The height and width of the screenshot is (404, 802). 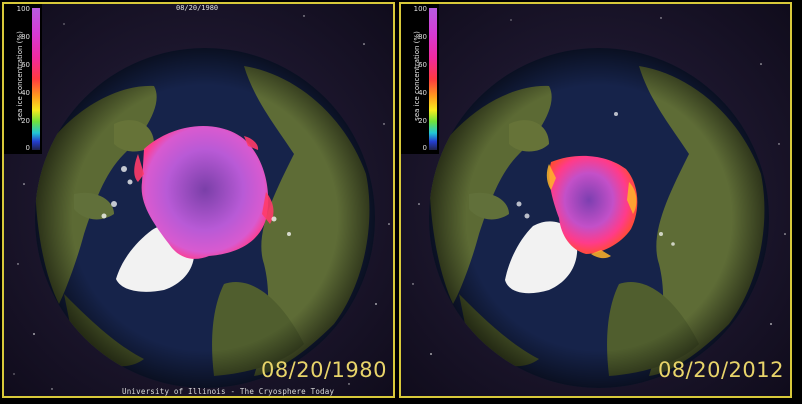 What do you see at coordinates (323, 370) in the screenshot?
I see `date-label-1980: 08/20/1980` at bounding box center [323, 370].